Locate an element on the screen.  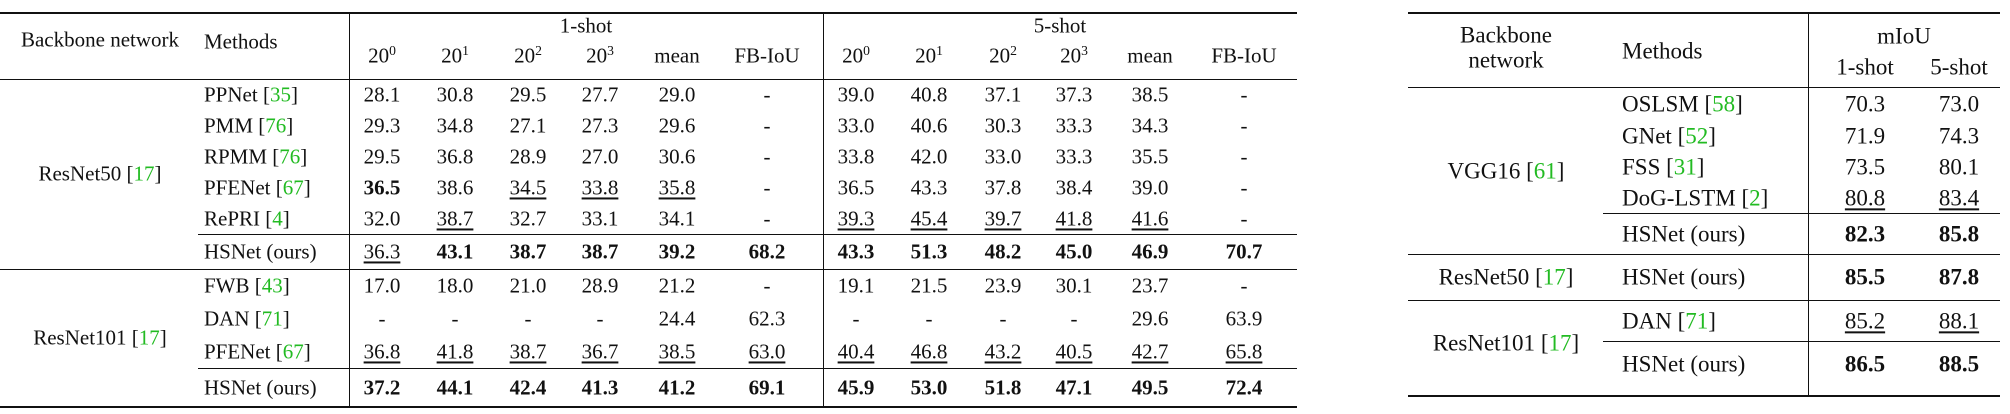
cell: 43.3 is located at coordinates (929, 186).